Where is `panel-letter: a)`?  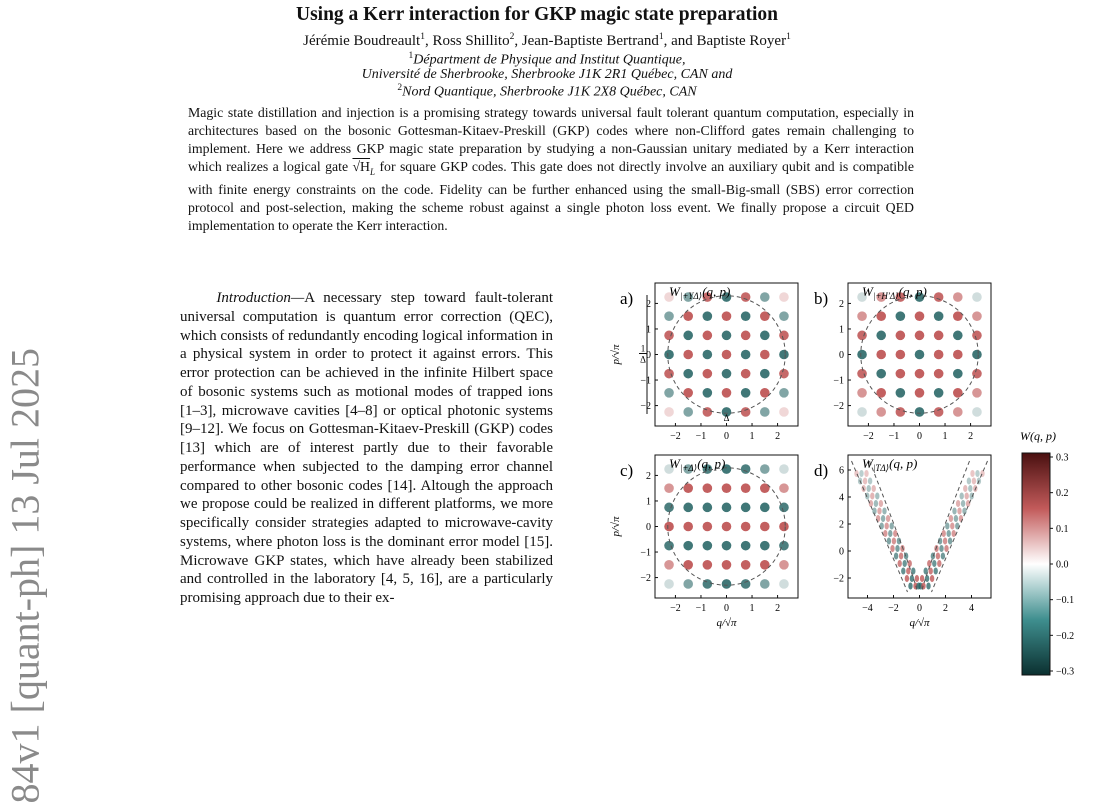 panel-letter: a) is located at coordinates (626, 298).